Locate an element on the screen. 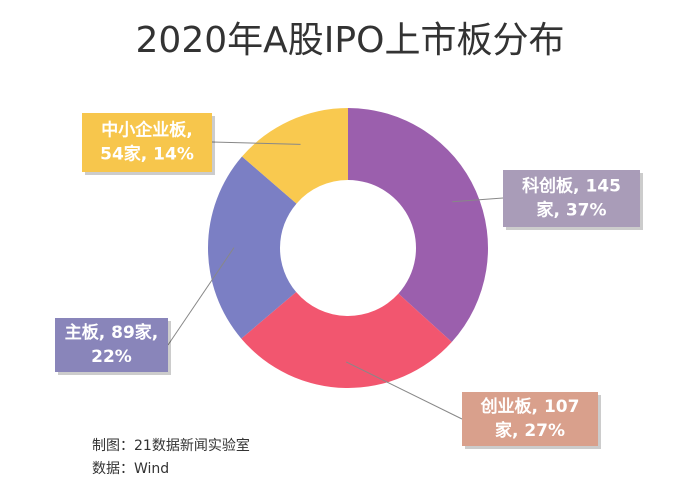 The width and height of the screenshot is (700, 503). data-label: 创业板, 107 is located at coordinates (530, 406).